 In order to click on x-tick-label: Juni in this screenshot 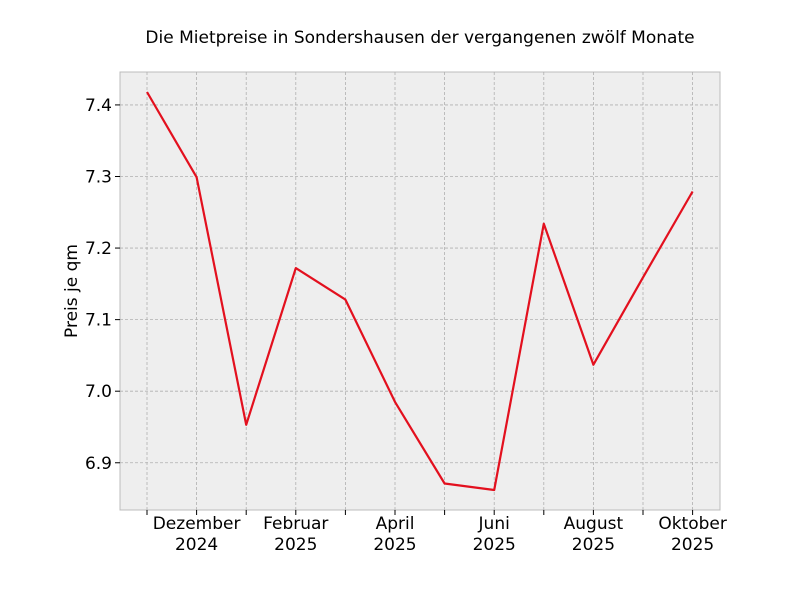, I will do `click(494, 524)`.